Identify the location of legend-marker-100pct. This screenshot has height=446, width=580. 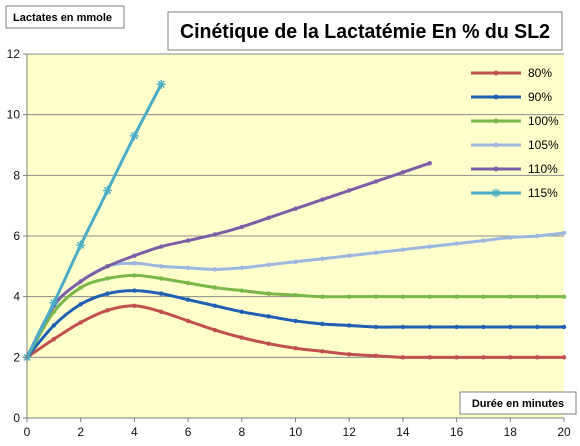
(496, 121).